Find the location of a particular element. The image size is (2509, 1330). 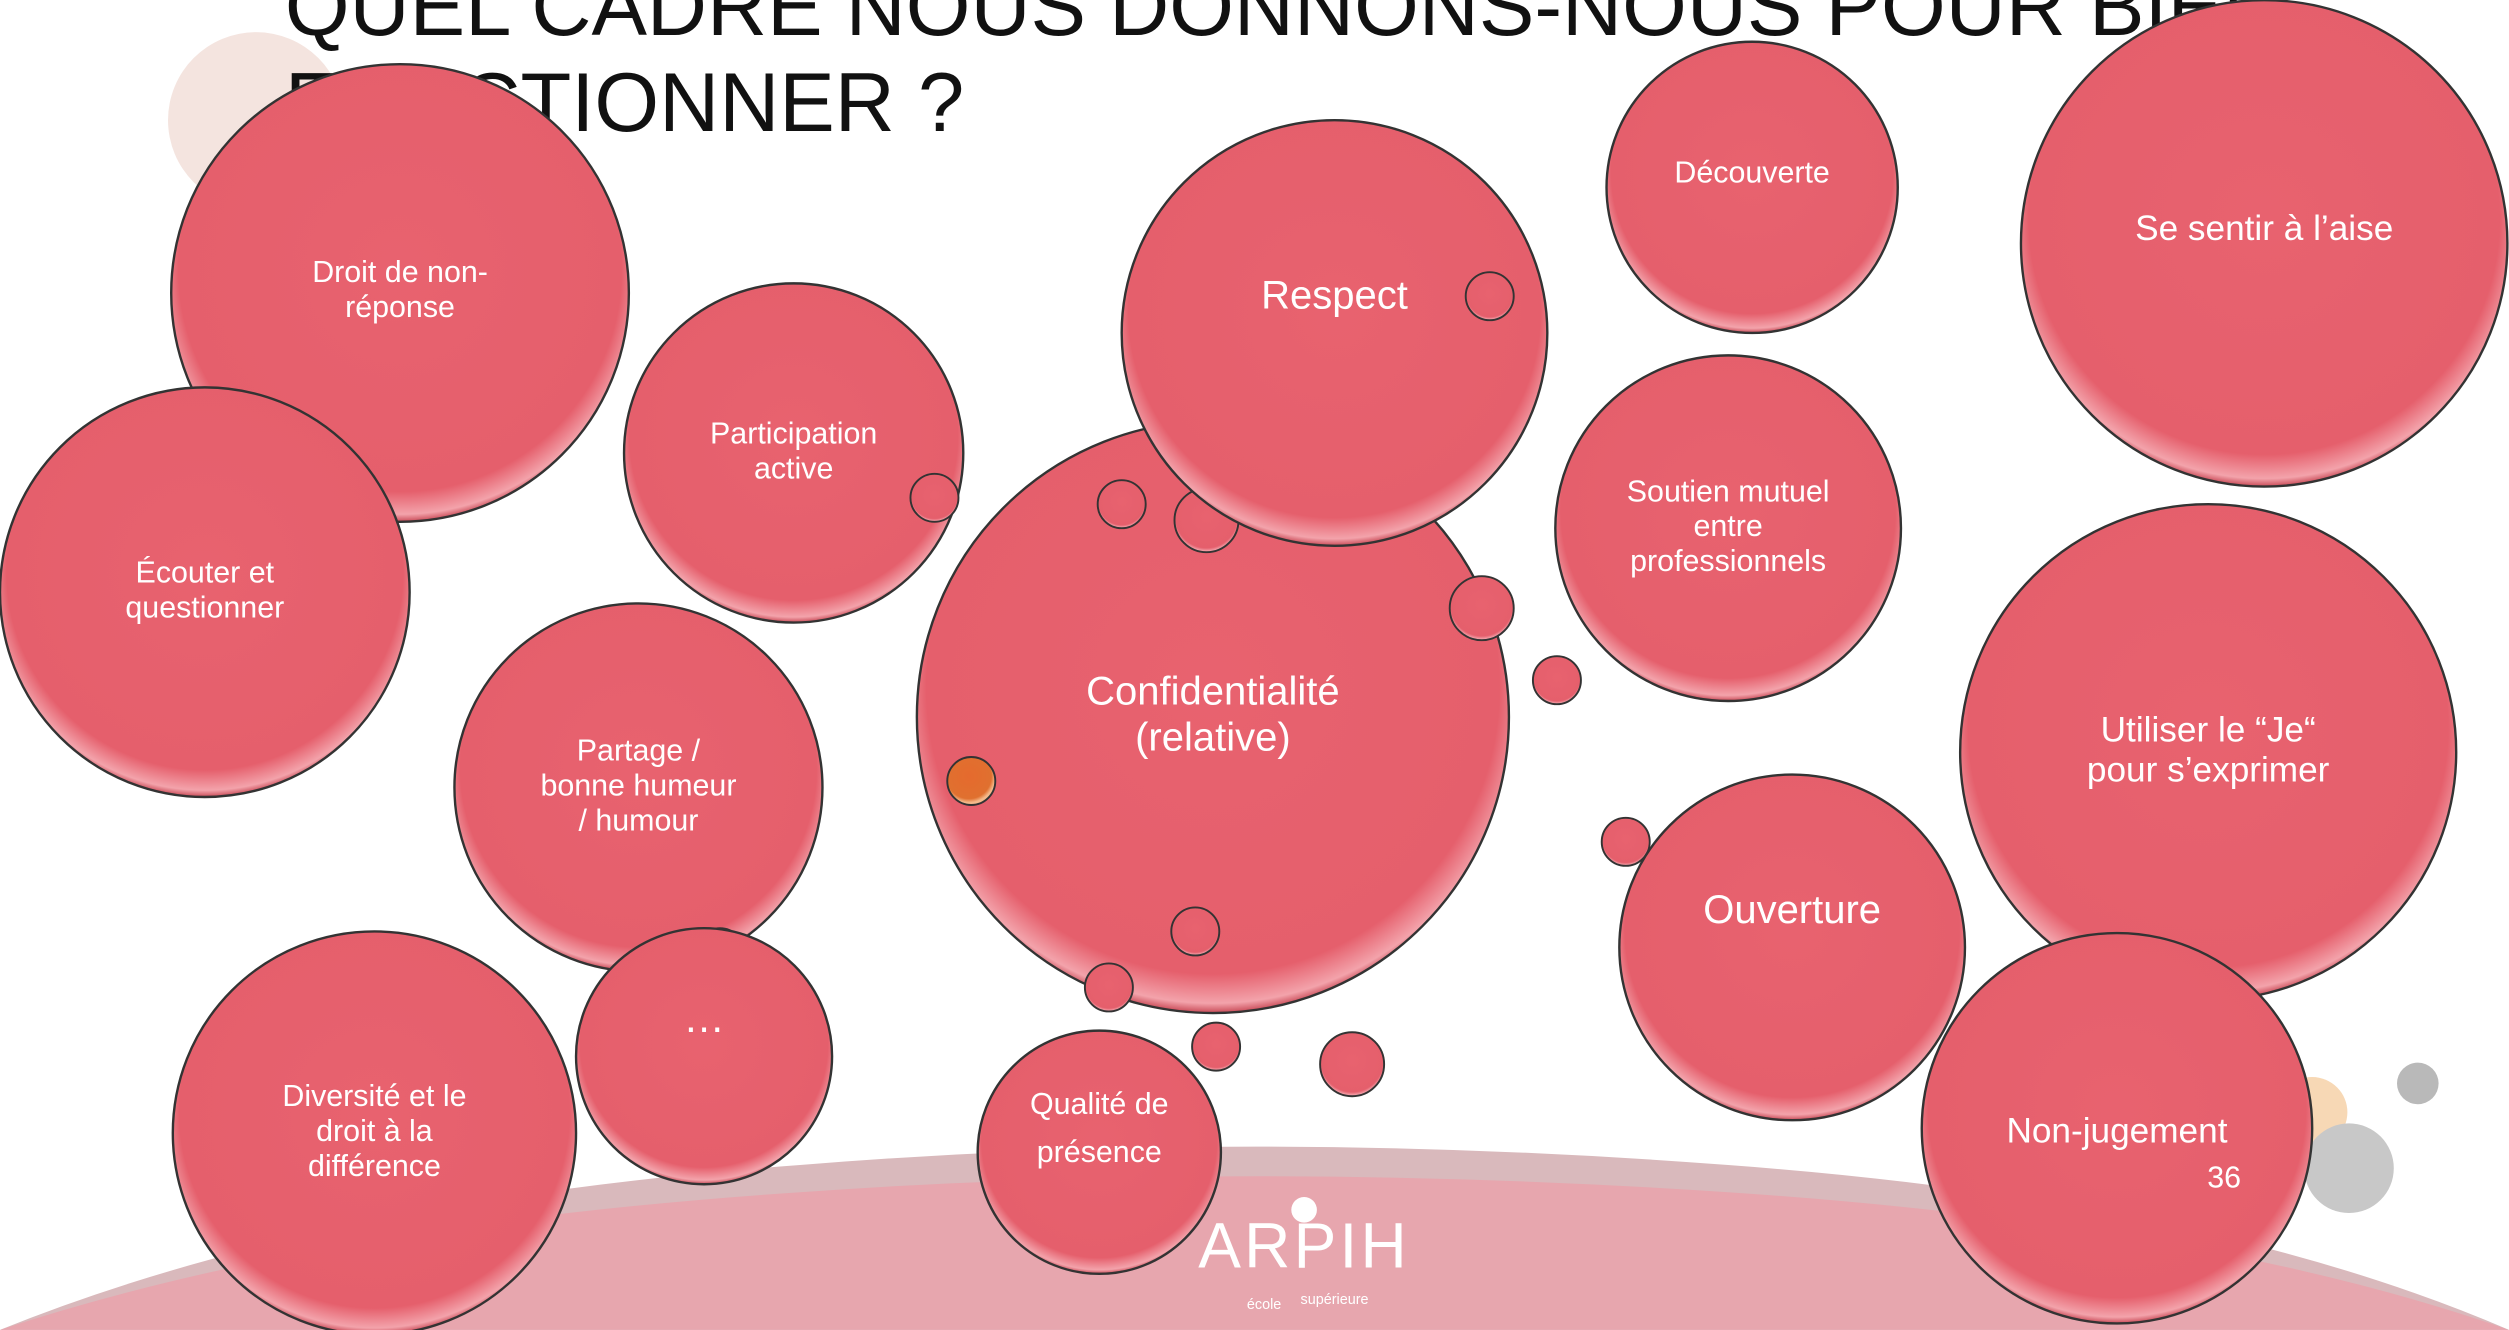

bubble-label: Utiliser le “Je“ is located at coordinates (2208, 729).